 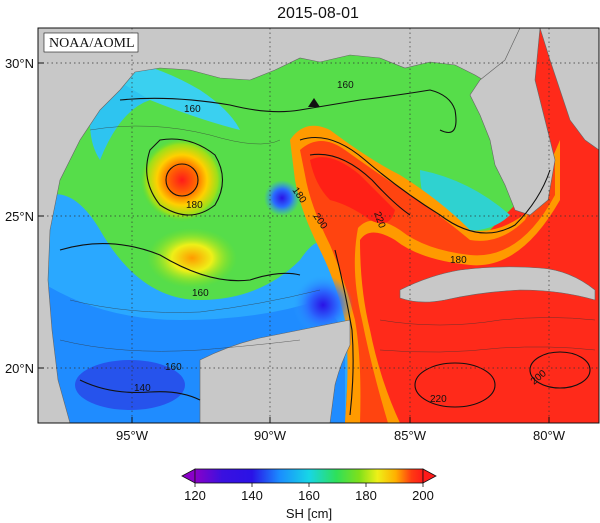 I want to click on contour-160-mid, so click(x=180, y=262).